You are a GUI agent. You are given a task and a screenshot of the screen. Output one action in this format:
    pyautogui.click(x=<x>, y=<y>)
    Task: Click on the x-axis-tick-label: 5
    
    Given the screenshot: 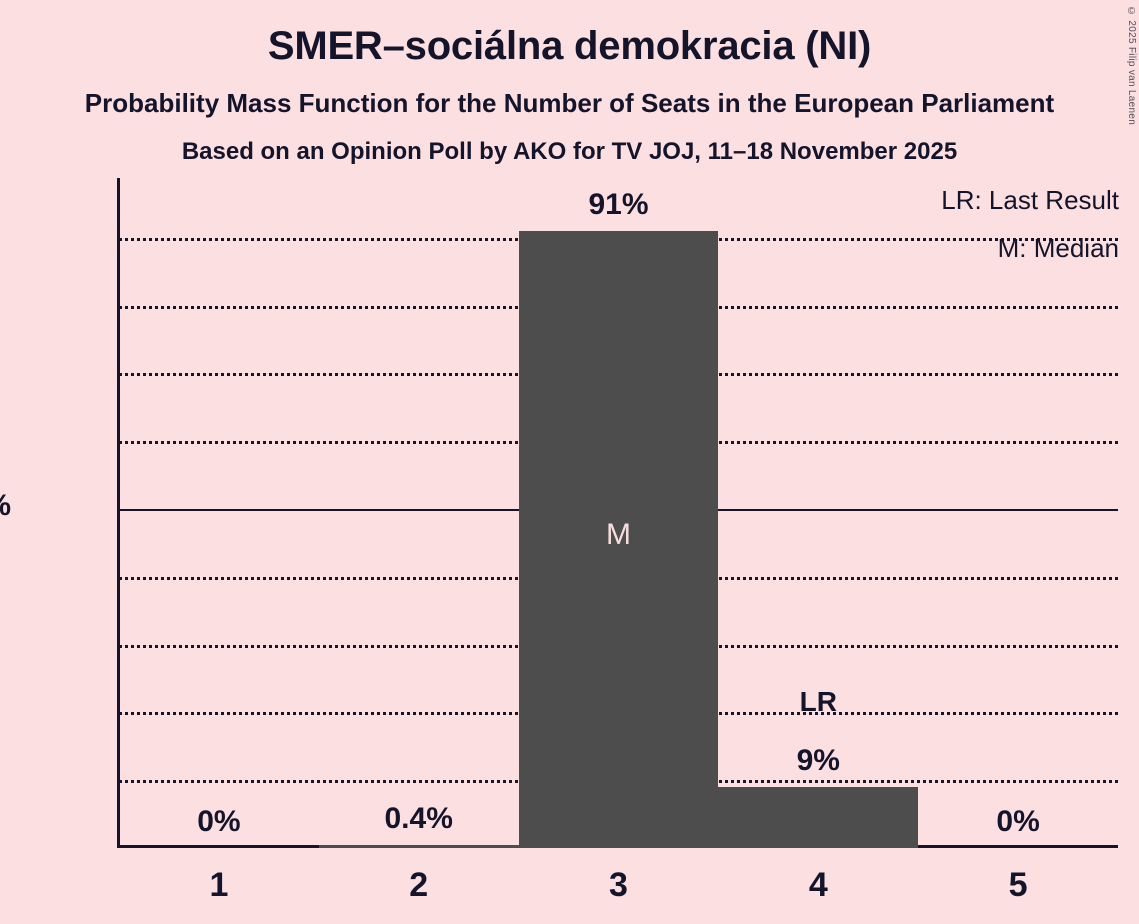 What is the action you would take?
    pyautogui.click(x=1018, y=885)
    